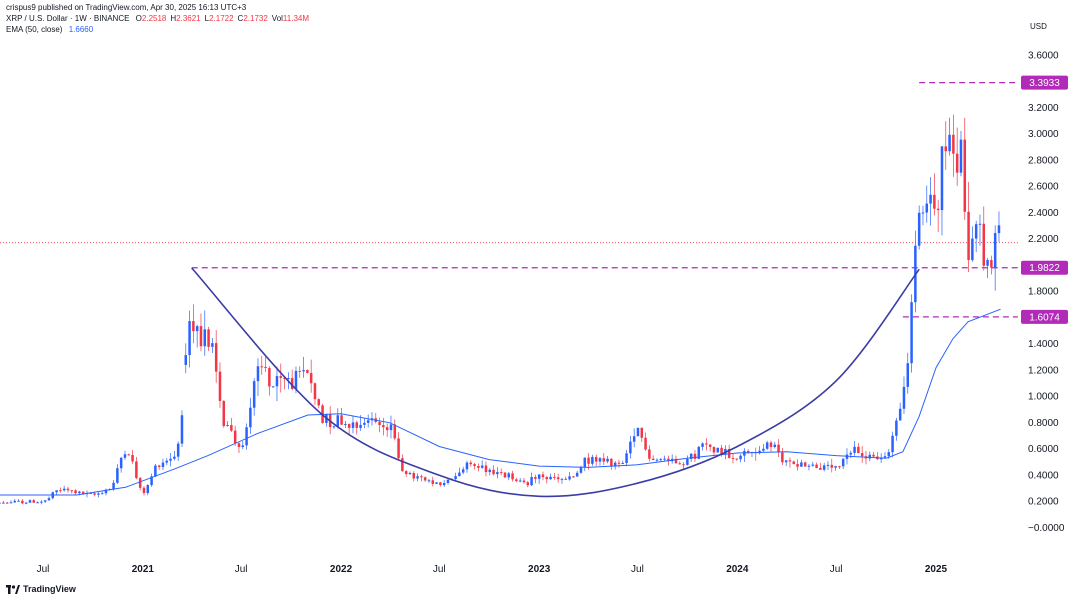  I want to click on y-tick-label: 1.2000, so click(1043, 370).